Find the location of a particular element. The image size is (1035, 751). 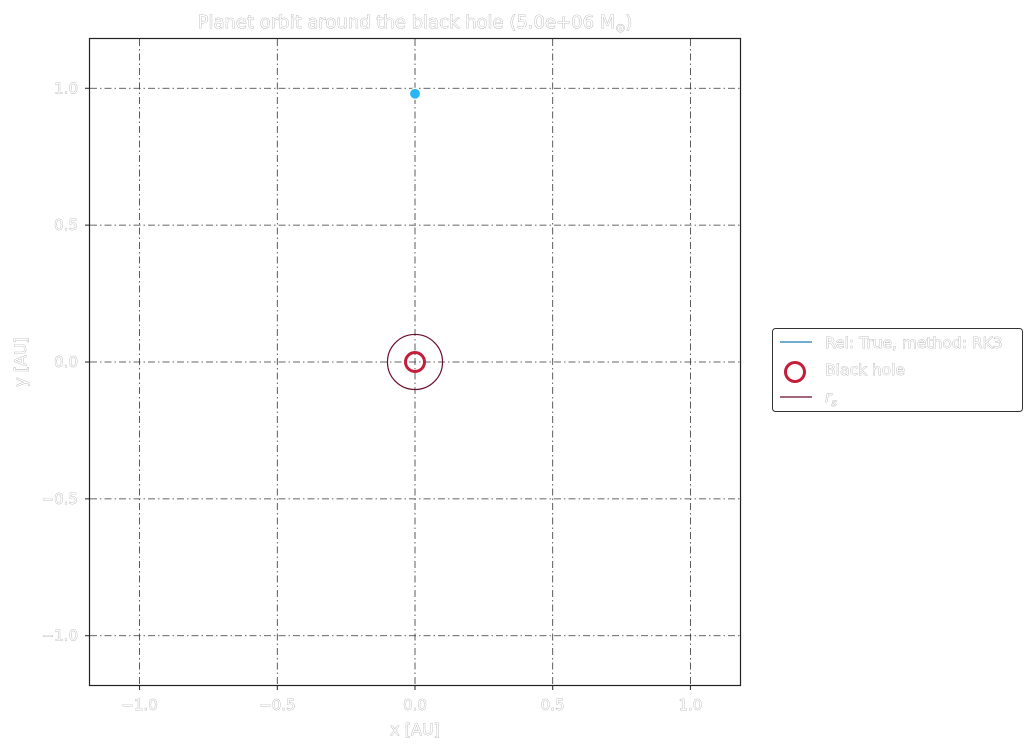

y-tick-label: −1.0 is located at coordinates (60, 636).